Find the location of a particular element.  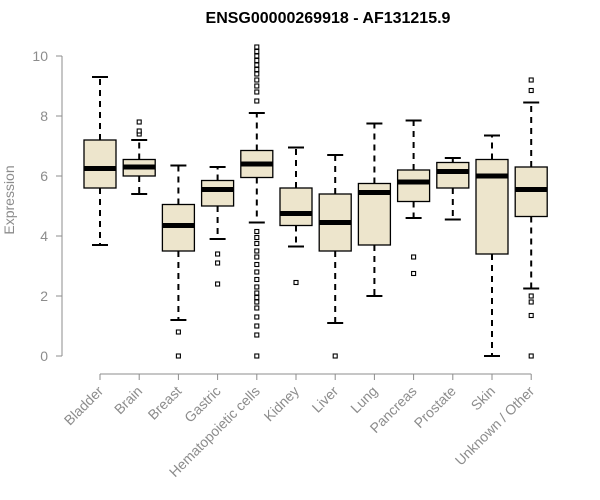

x-tick-label: Prostate is located at coordinates (435, 407).